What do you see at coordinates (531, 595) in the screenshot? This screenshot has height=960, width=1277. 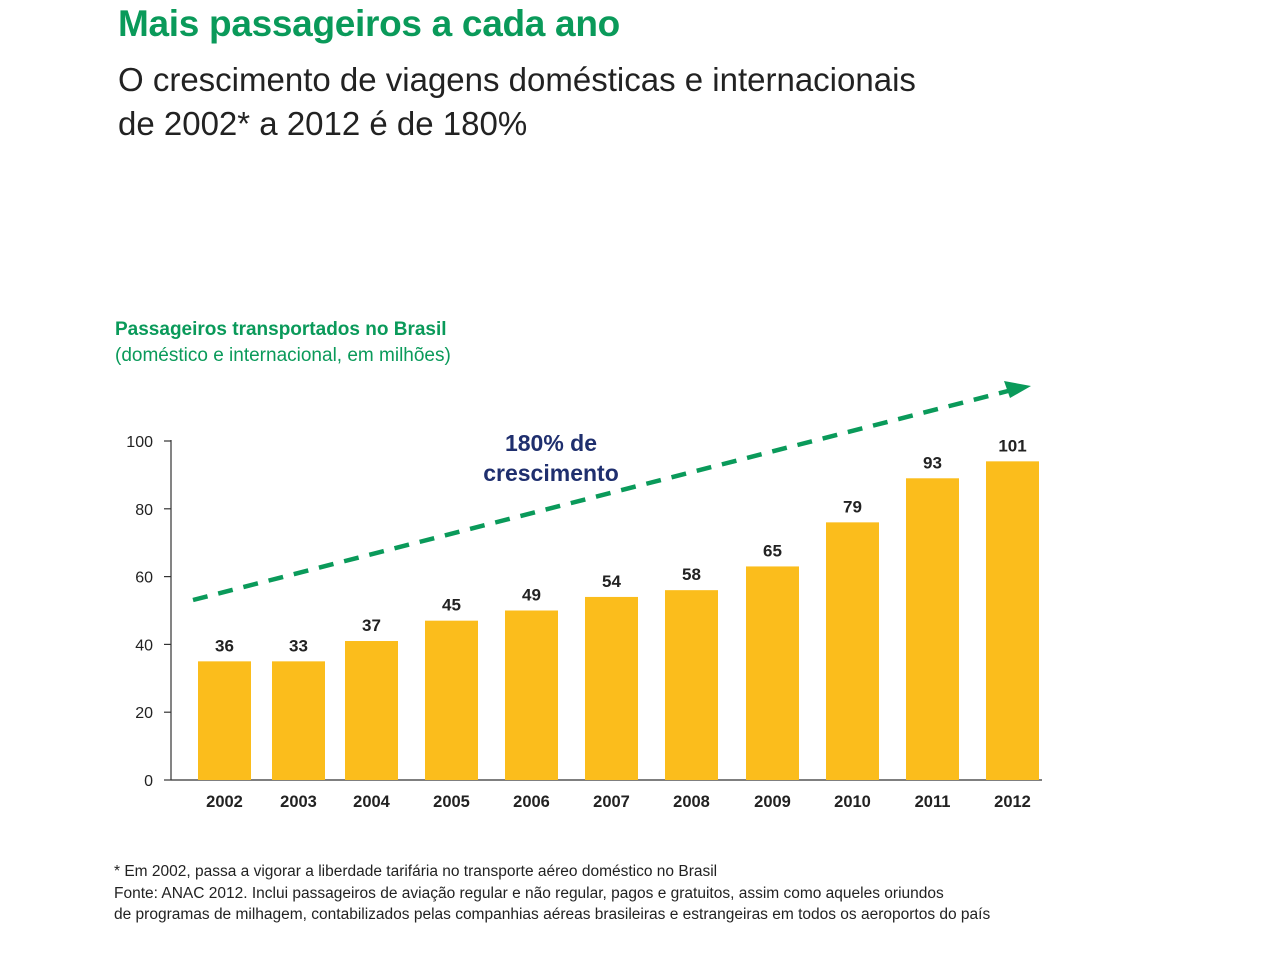 I see `value-label-2006: 49` at bounding box center [531, 595].